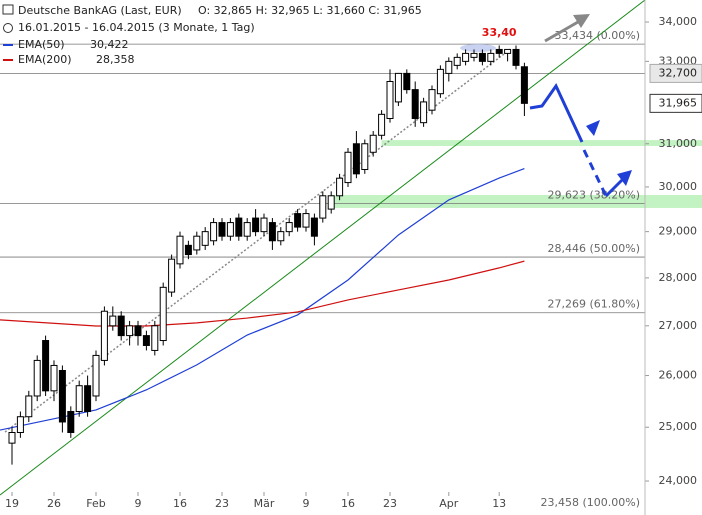 The width and height of the screenshot is (702, 515). What do you see at coordinates (54, 503) in the screenshot?
I see `x-tick-label: 26` at bounding box center [54, 503].